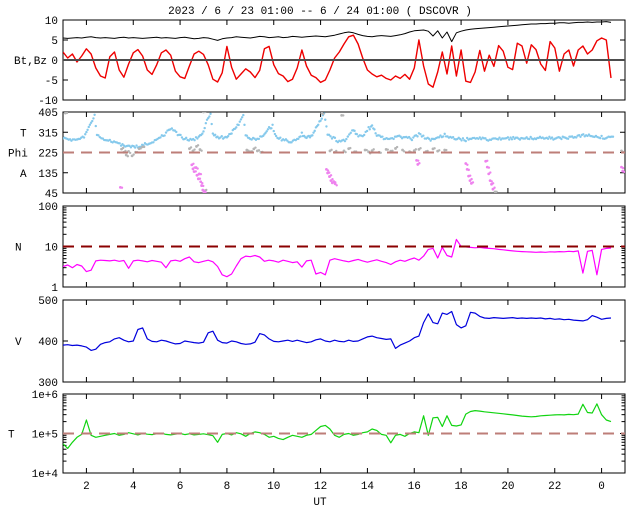 The height and width of the screenshot is (512, 640). Describe the element at coordinates (86, 487) in the screenshot. I see `x-tick-label: 2` at that location.